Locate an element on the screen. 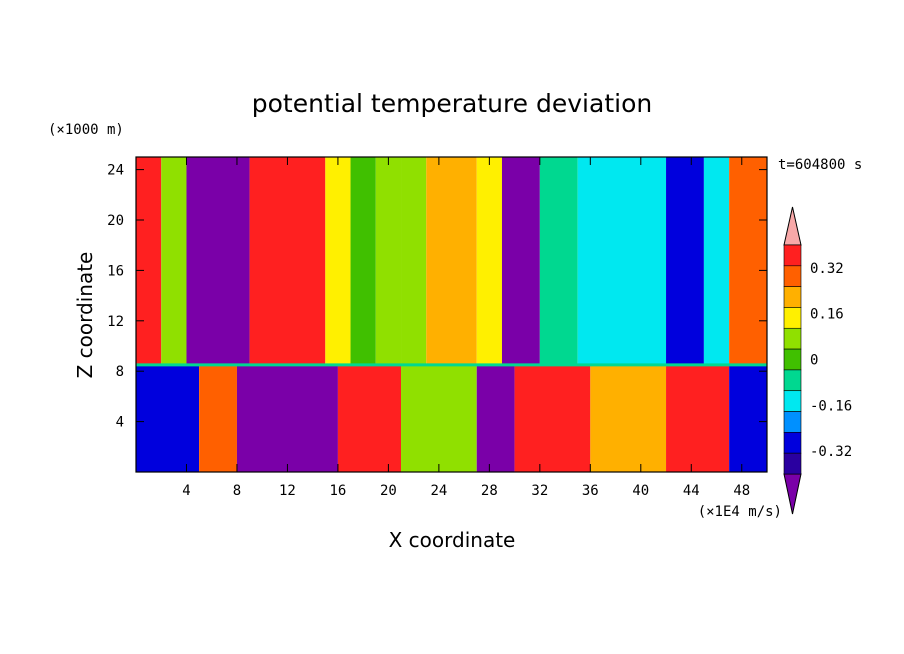 This screenshot has height=654, width=904. y-unit-label: (×1000 m) is located at coordinates (86, 130).